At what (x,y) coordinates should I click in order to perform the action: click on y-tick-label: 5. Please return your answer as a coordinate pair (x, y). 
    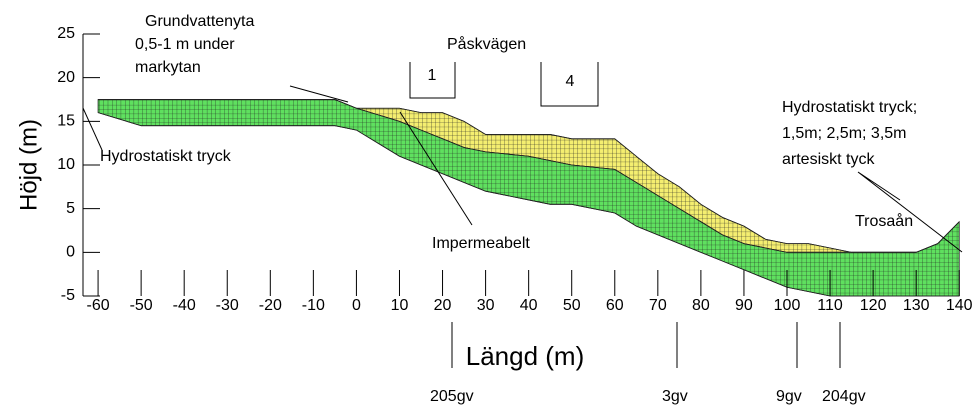
    Looking at the image, I should click on (70, 208).